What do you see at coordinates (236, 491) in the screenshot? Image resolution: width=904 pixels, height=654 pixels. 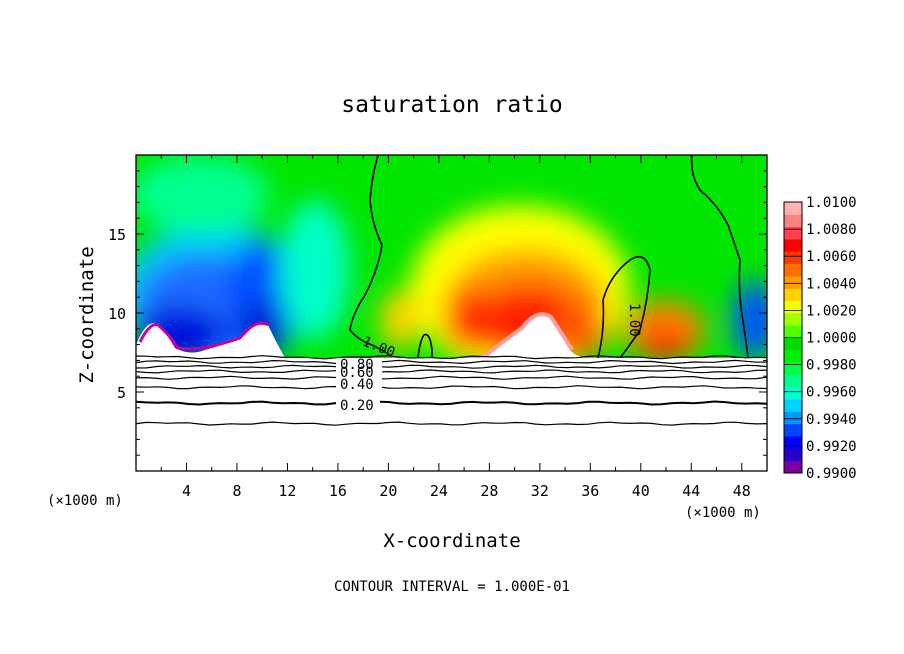 I see `x-tick-label: 8` at bounding box center [236, 491].